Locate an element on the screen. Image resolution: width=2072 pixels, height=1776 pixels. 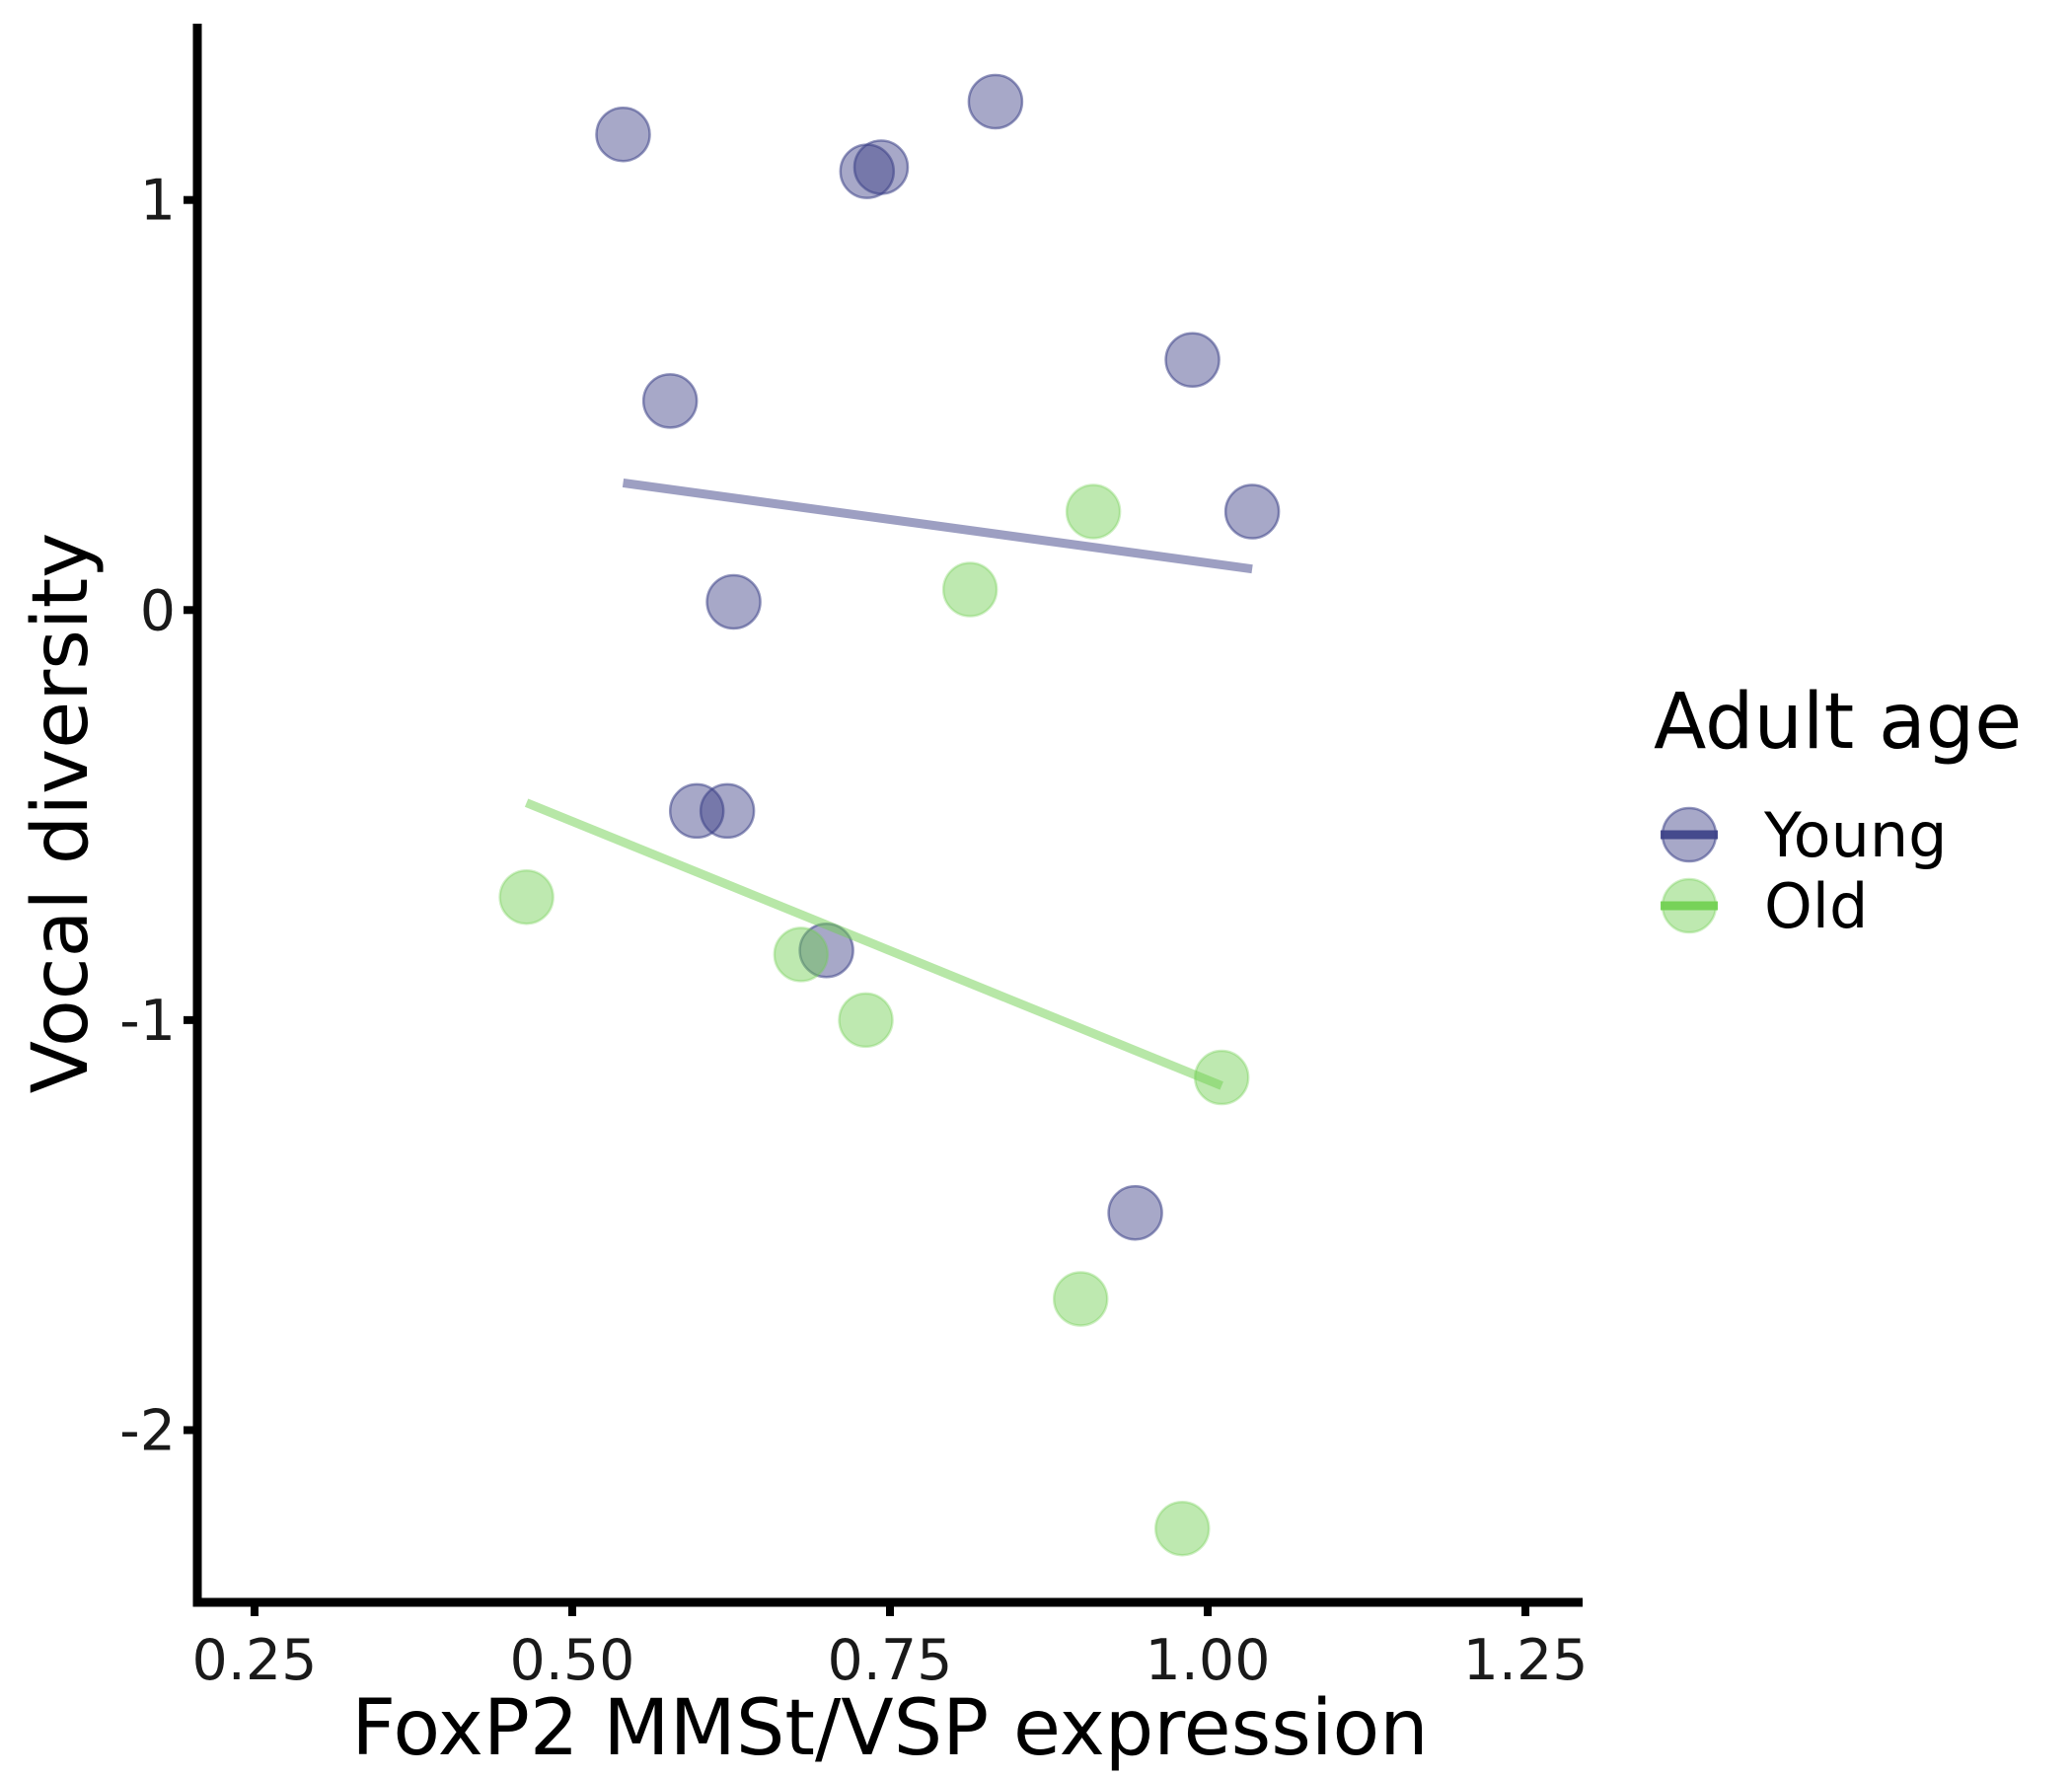
legend-label: Young is located at coordinates (1855, 835).